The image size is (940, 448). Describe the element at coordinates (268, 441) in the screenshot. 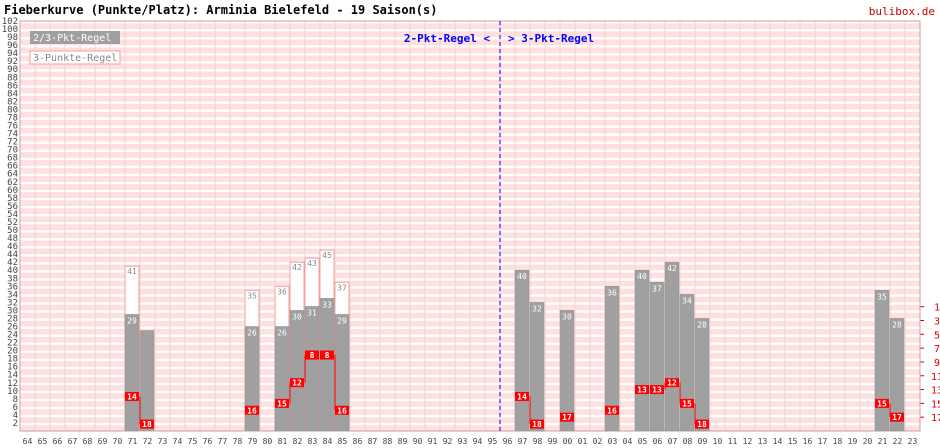

I see `x-tick-label: 80` at that location.